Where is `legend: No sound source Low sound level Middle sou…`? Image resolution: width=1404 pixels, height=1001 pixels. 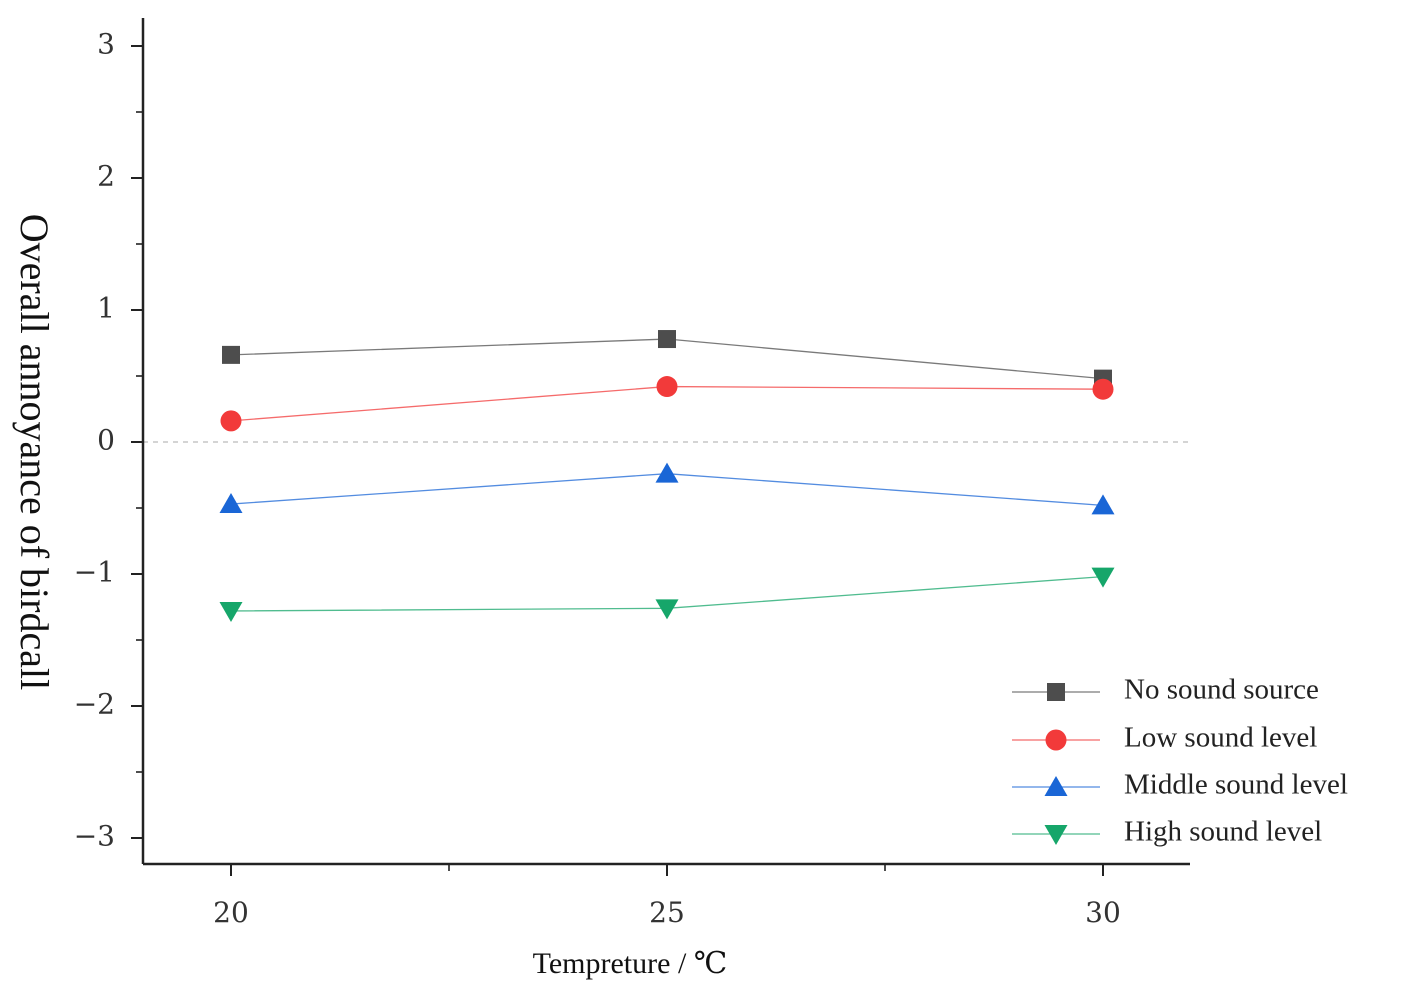 legend: No sound source Low sound level Middle sou… is located at coordinates (1180, 761).